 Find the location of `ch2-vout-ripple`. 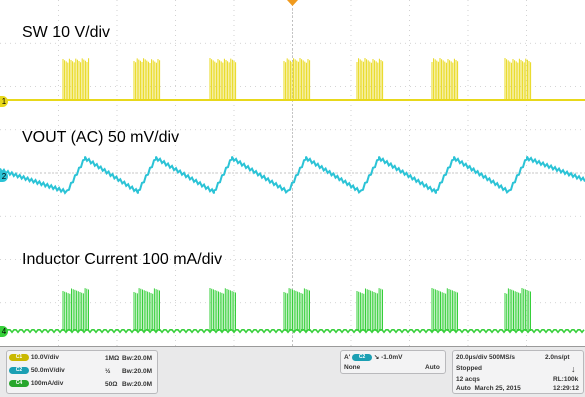

ch2-vout-ripple is located at coordinates (292, 175).